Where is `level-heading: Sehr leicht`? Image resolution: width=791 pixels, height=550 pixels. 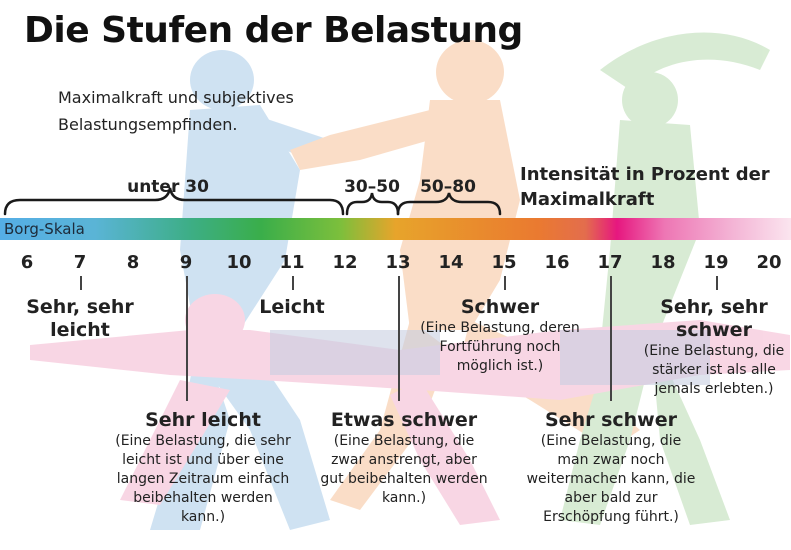 level-heading: Sehr leicht is located at coordinates (203, 420).